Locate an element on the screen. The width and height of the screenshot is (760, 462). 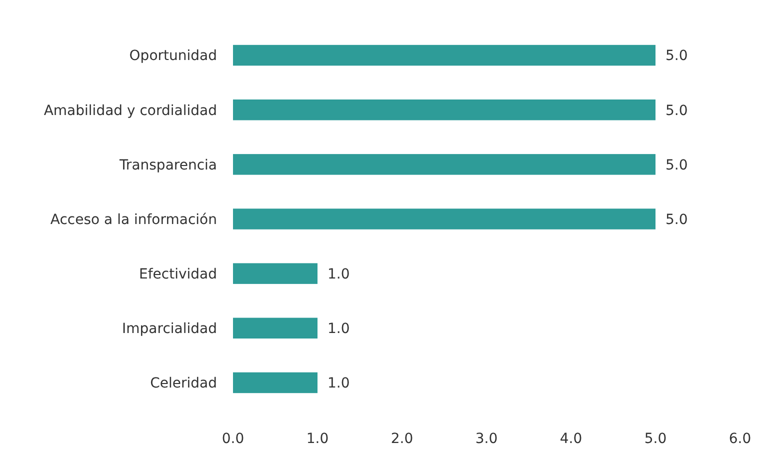
x-tick-label: 2.0 is located at coordinates (402, 438).